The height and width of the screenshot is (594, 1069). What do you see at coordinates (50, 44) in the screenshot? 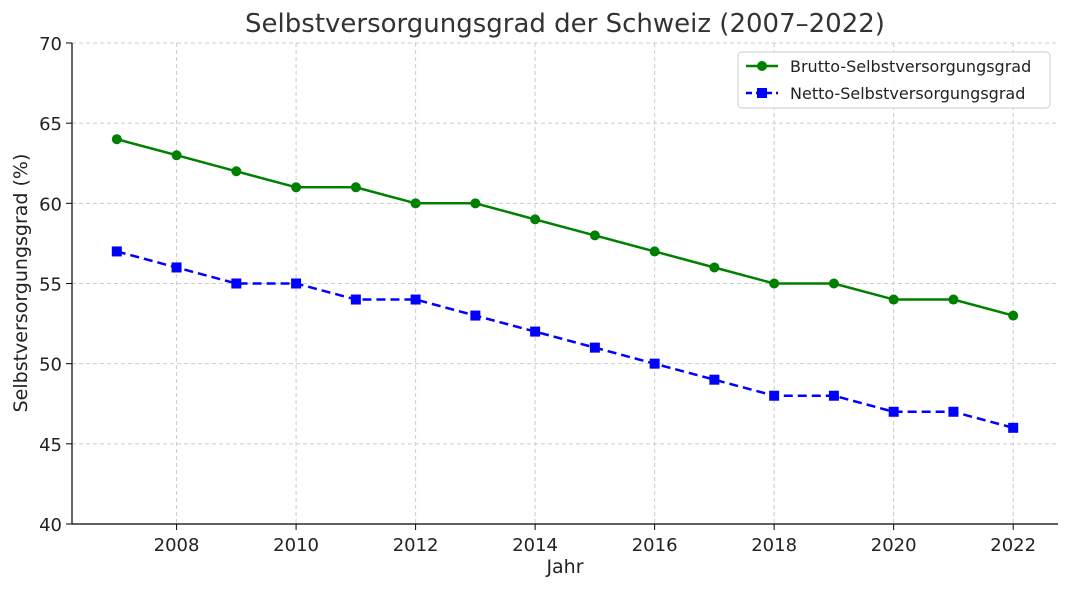
I see `y-tick-label: 70` at bounding box center [50, 44].